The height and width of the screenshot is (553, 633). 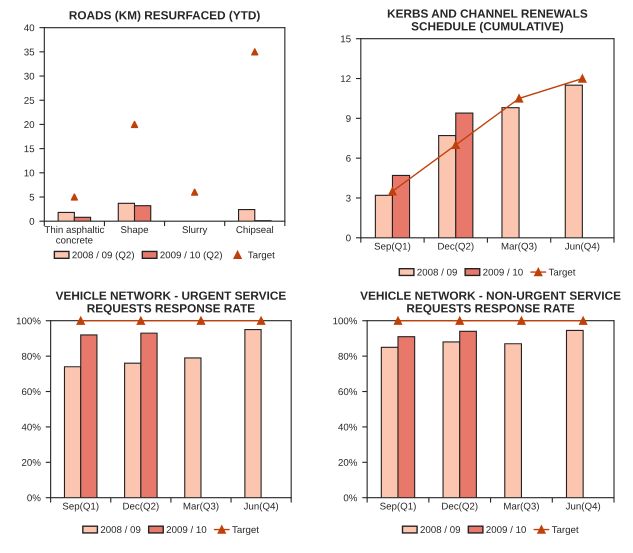 I want to click on y-tick-label: 35, so click(x=29, y=52).